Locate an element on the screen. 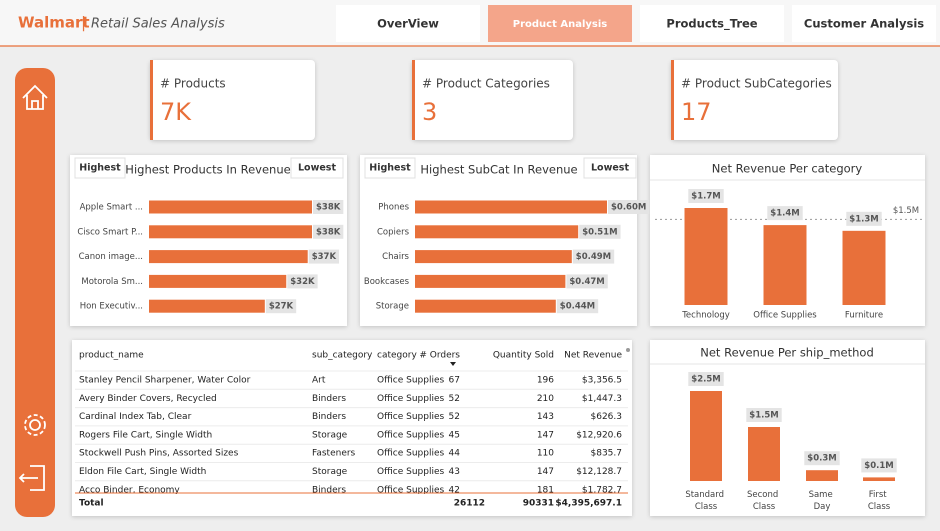 The height and width of the screenshot is (531, 940). value-label: $32K is located at coordinates (302, 282).